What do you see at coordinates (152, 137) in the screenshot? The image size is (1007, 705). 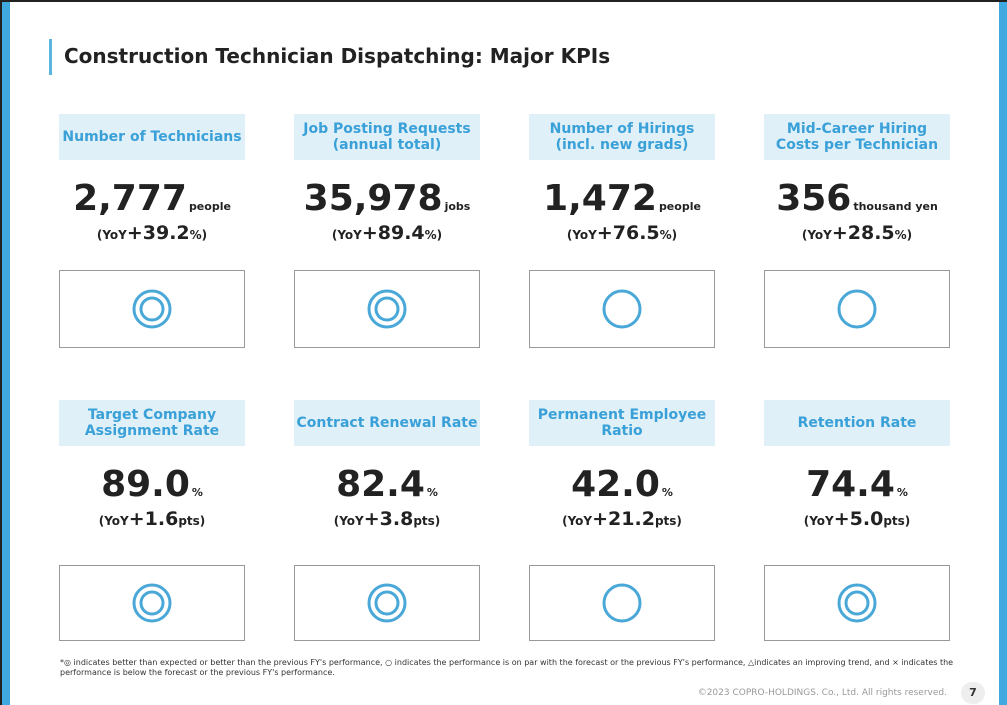 I see `kpi-label: Number of Technicians` at bounding box center [152, 137].